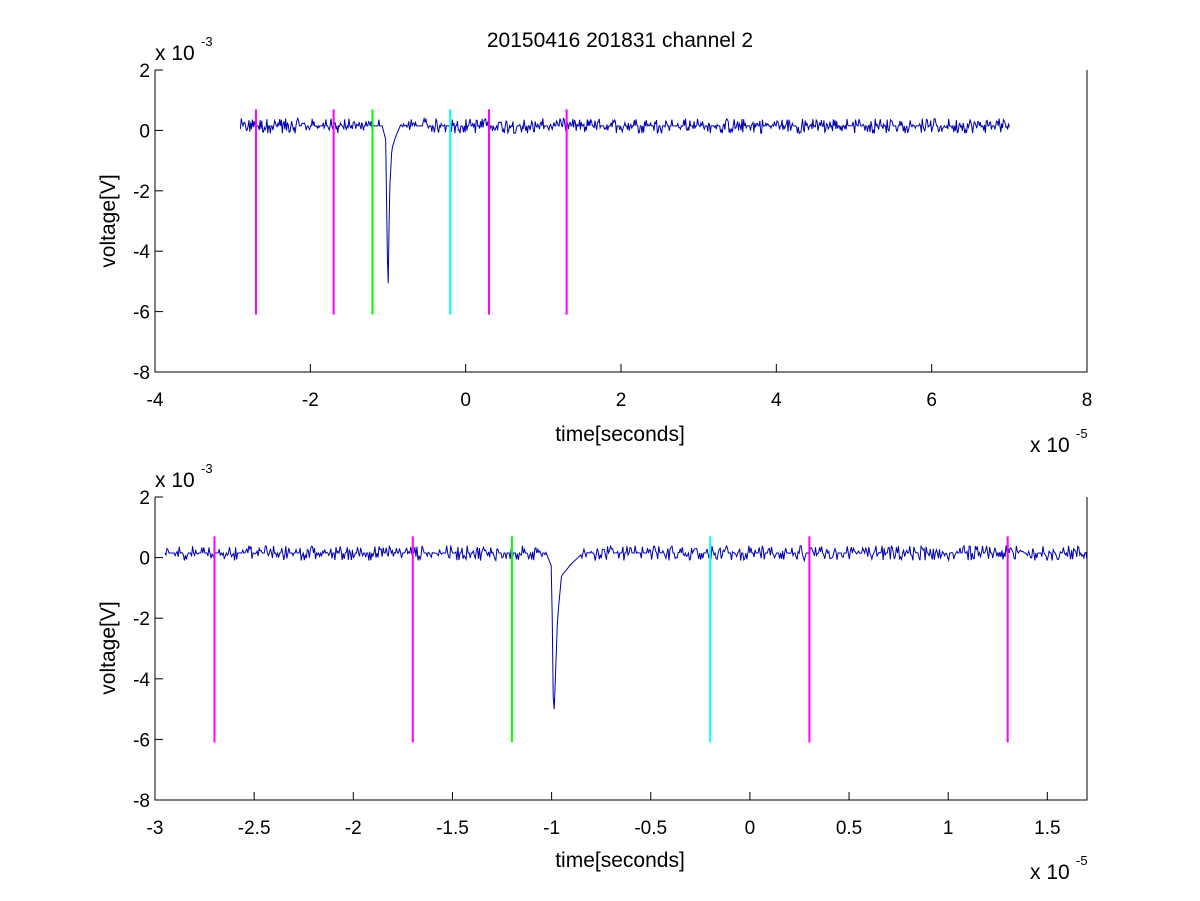  Describe the element at coordinates (144, 71) in the screenshot. I see `top-ytick-label: 2` at that location.